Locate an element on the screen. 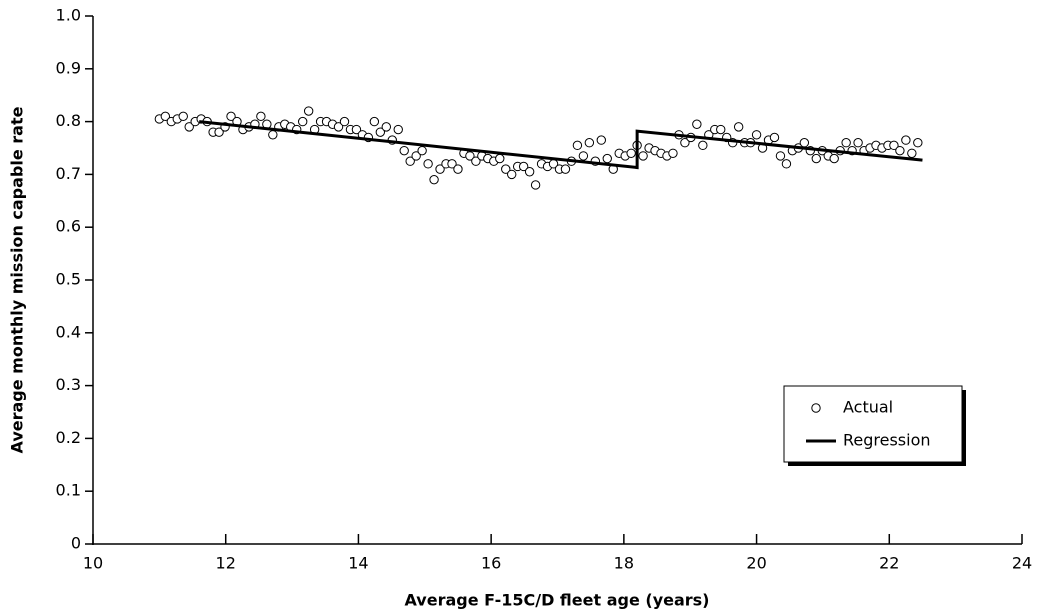  x-tick-label: 22 is located at coordinates (889, 563).